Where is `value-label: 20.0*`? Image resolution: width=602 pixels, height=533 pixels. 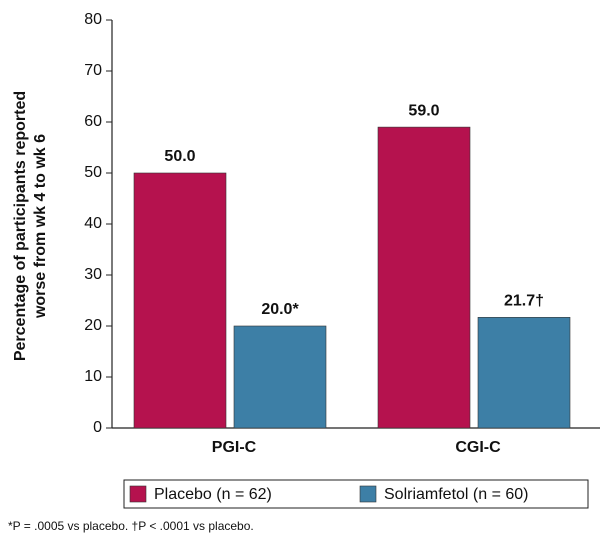
value-label: 20.0* is located at coordinates (280, 309).